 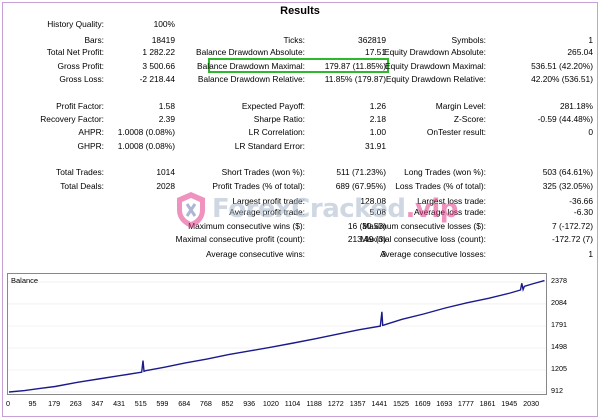 I want to click on results-title: Results, so click(x=300, y=11).